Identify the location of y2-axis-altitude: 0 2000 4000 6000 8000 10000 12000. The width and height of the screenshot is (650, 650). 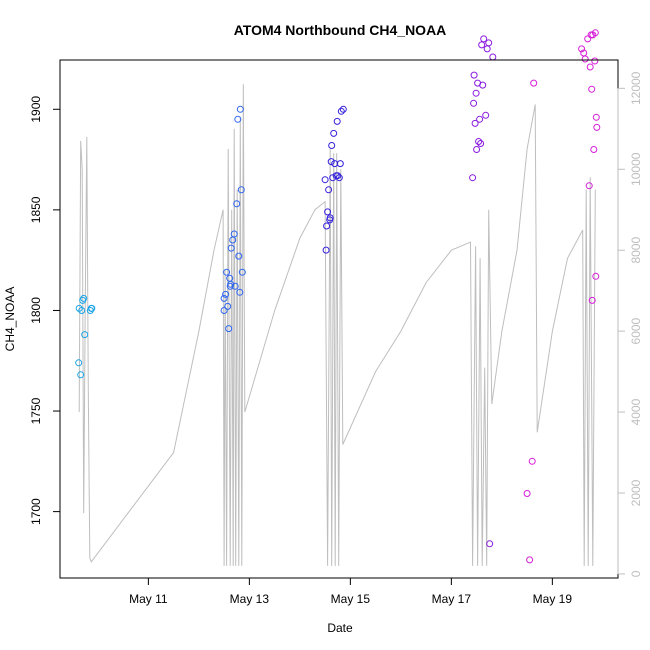
(630, 324).